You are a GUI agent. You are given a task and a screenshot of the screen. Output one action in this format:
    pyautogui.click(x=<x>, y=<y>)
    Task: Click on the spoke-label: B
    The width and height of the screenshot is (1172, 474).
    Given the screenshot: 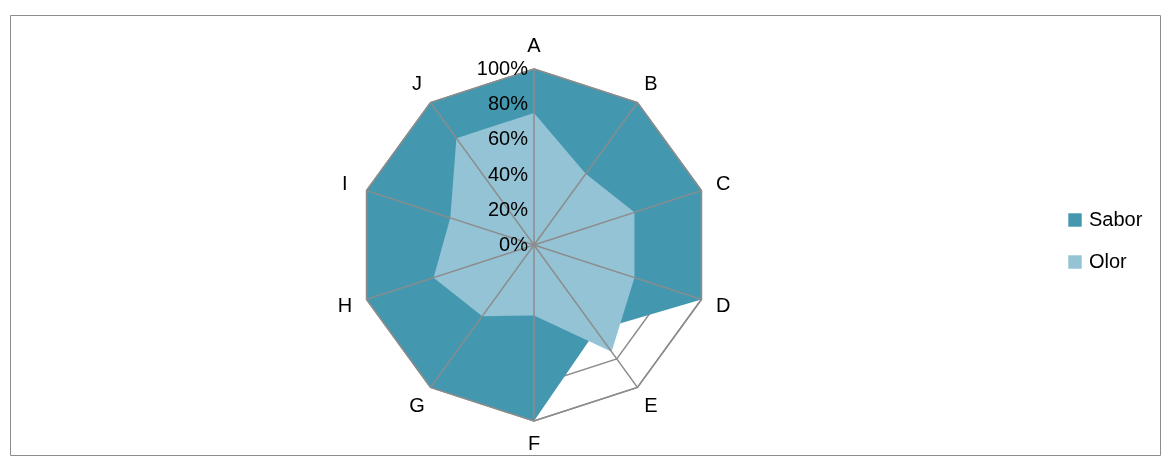 What is the action you would take?
    pyautogui.click(x=651, y=83)
    